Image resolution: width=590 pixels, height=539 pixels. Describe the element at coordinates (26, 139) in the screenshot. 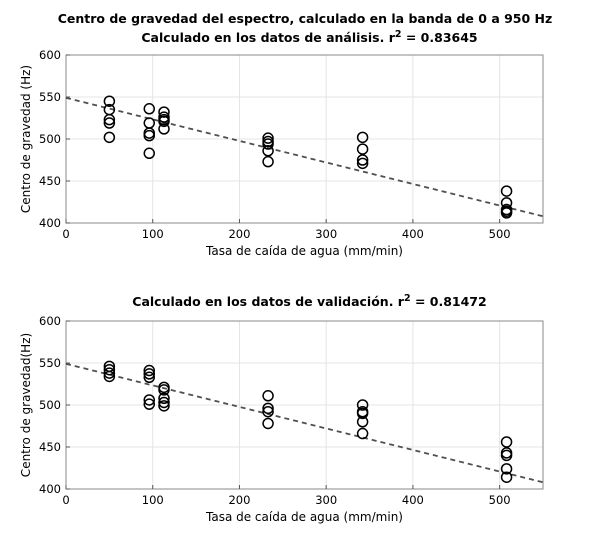

I see `y-axis-label: Centro de gravedad (Hz)` at that location.